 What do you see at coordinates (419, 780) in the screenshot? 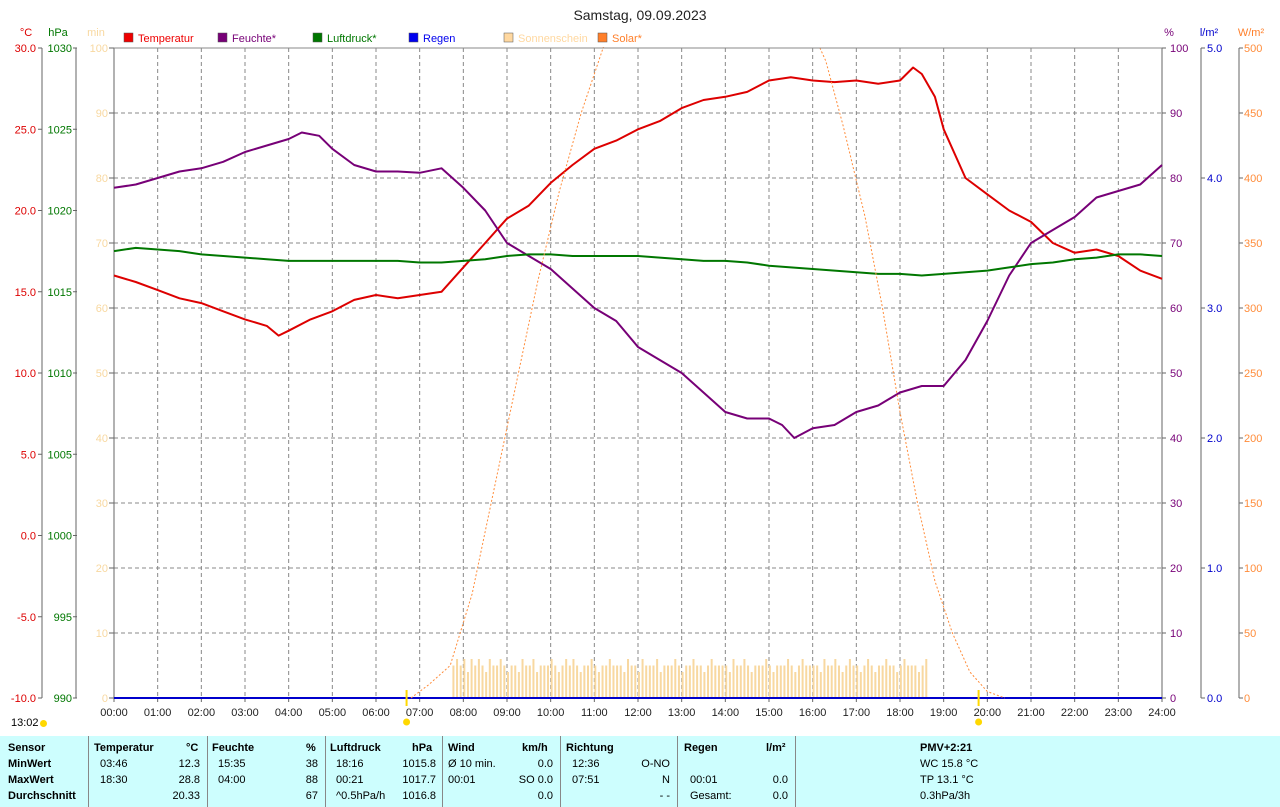
I see `stats-press-v-cell: 1017.7` at bounding box center [419, 780].